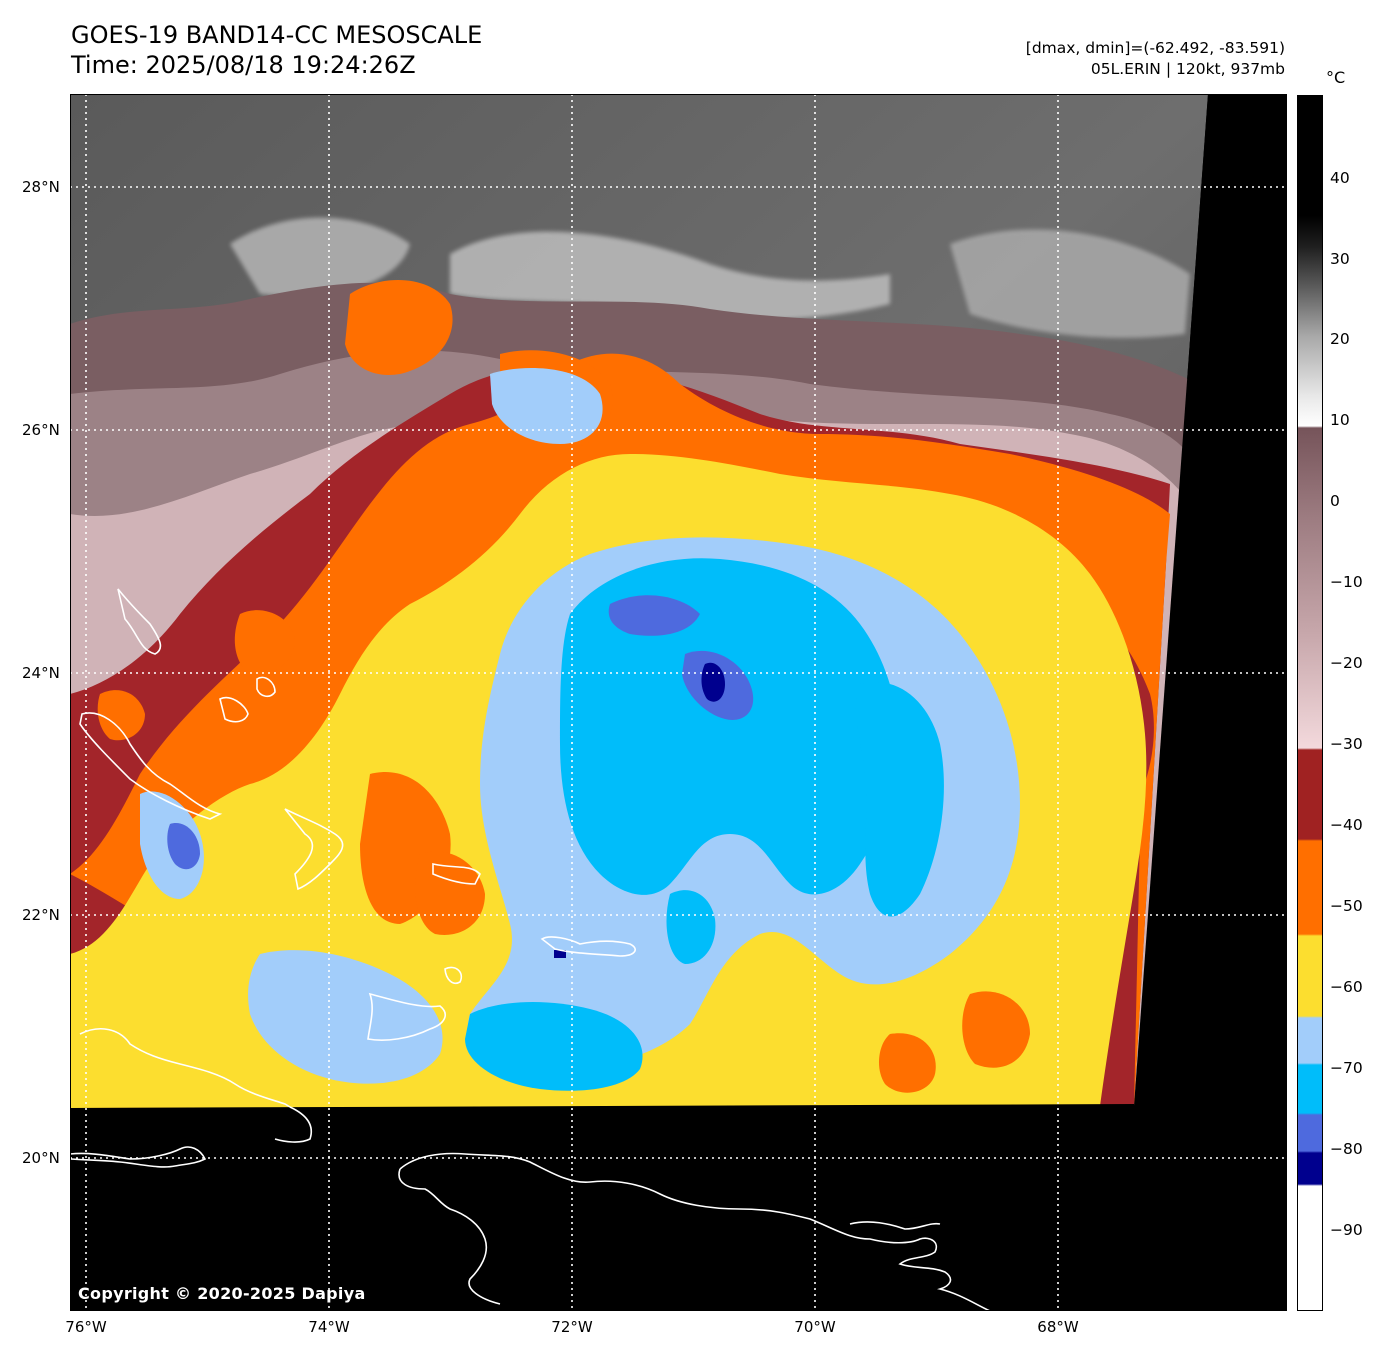 This screenshot has width=1390, height=1359. Describe the element at coordinates (572, 1327) in the screenshot. I see `lon-label-72w: 72°W` at that location.